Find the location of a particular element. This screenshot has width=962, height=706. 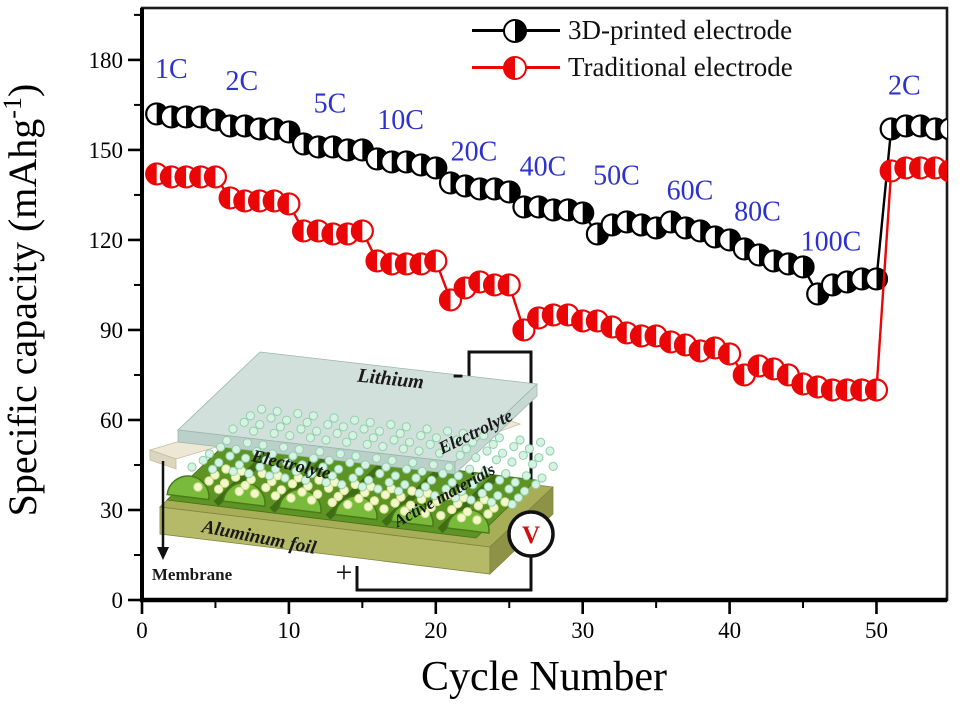

y-tick-label: 180 is located at coordinates (106, 60).